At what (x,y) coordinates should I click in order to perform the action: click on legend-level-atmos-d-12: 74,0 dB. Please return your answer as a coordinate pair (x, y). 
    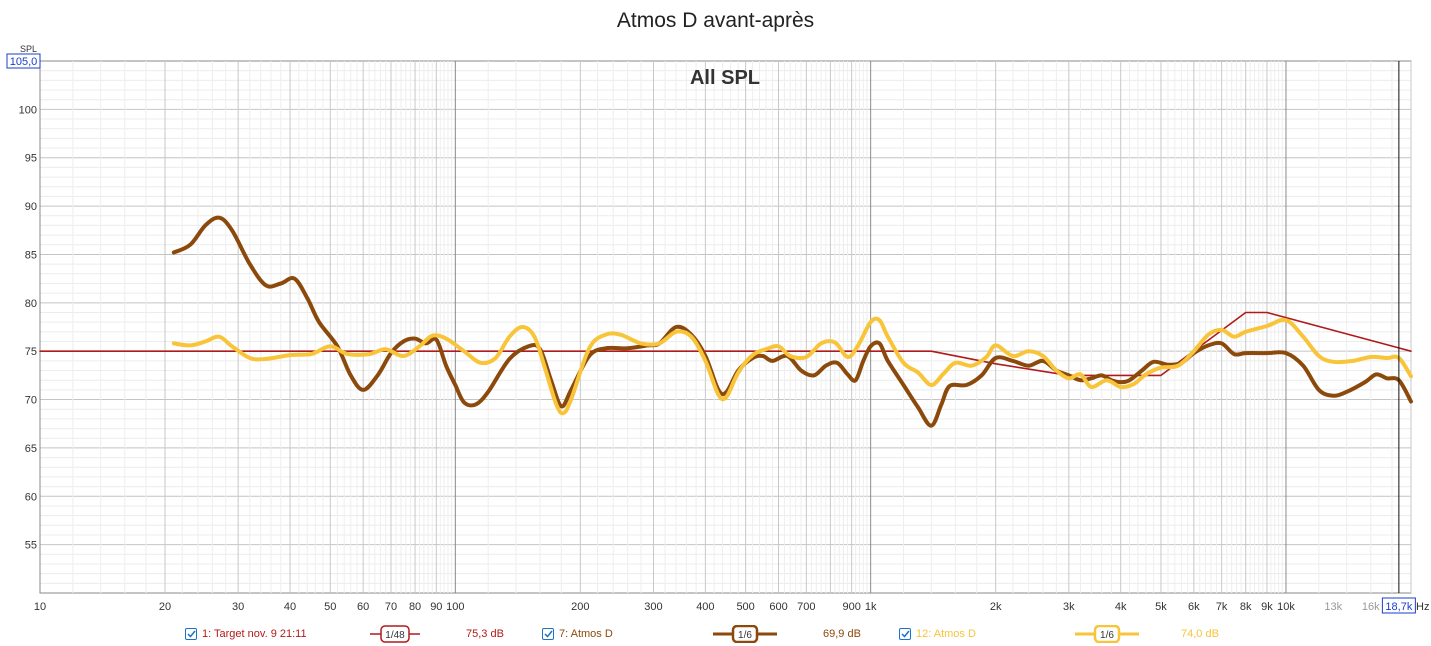
    Looking at the image, I should click on (1200, 634).